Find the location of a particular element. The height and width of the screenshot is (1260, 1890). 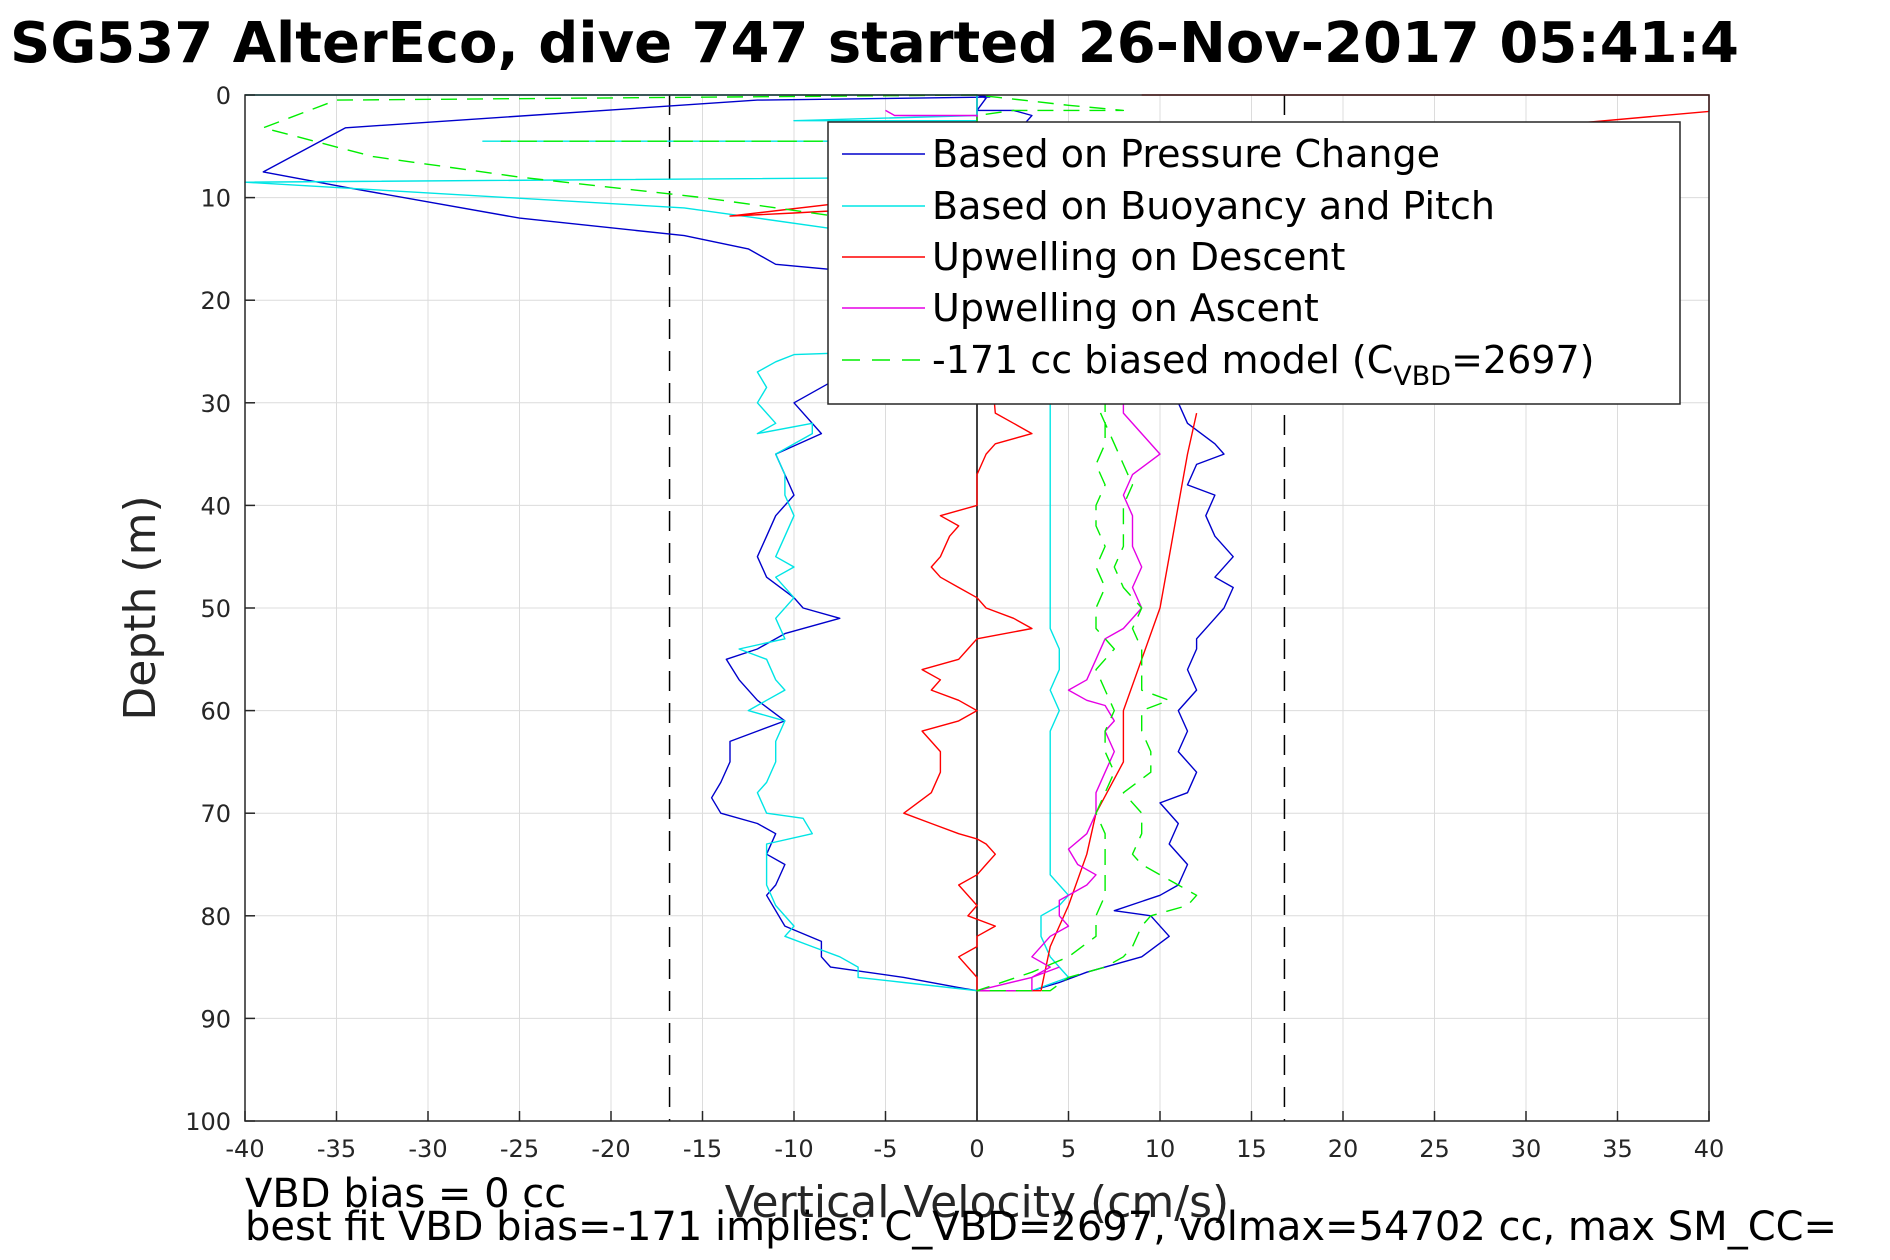

x-tick-label-4: -20 is located at coordinates (610, 1149).